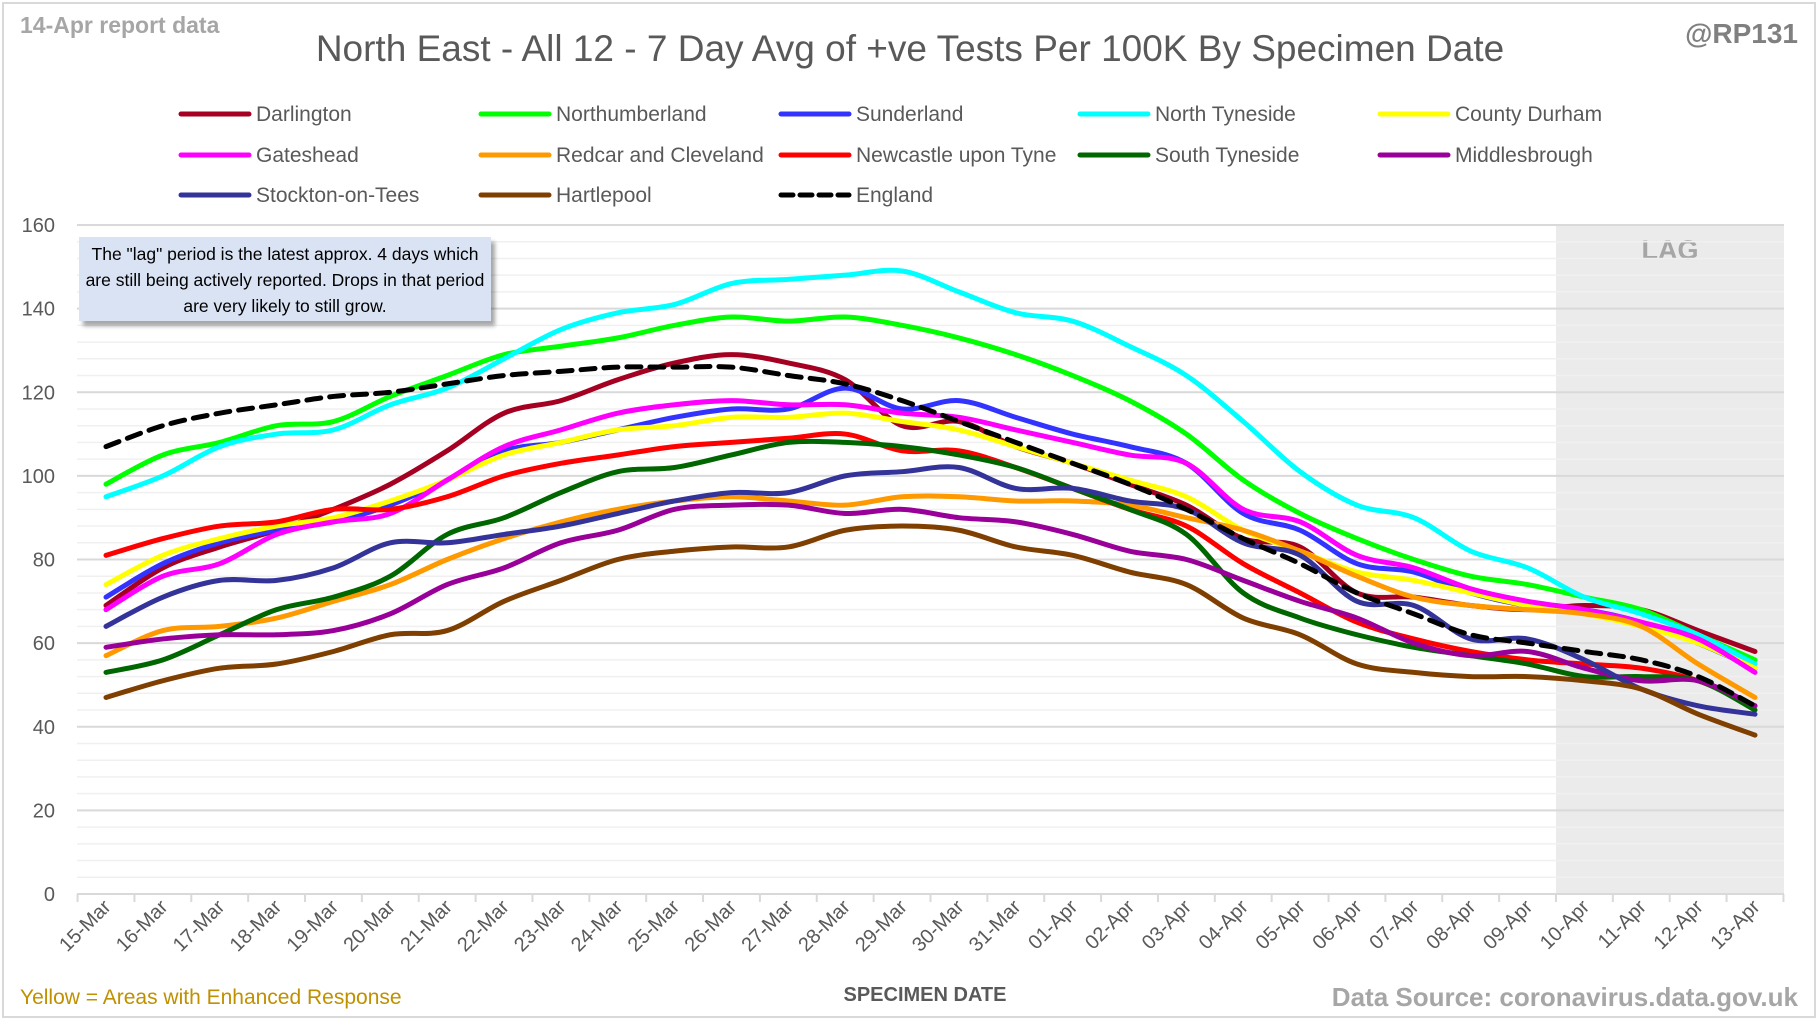 The width and height of the screenshot is (1820, 1022). Describe the element at coordinates (604, 195) in the screenshot. I see `legend-label: Hartlepool` at that location.